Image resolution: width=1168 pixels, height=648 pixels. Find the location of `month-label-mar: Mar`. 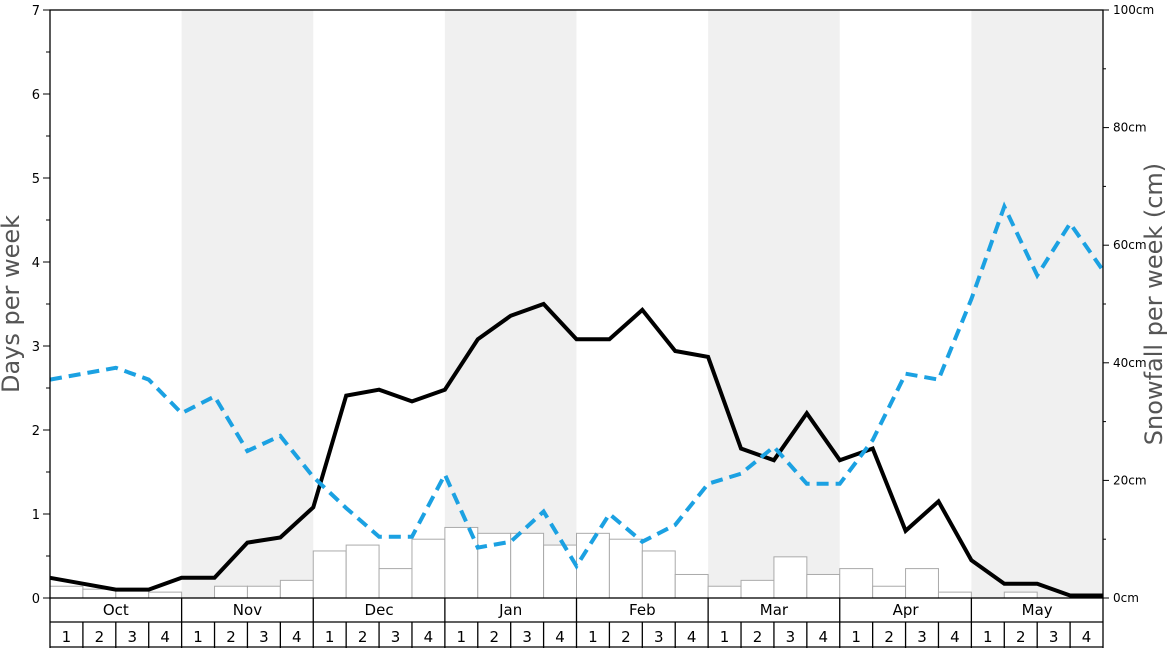

month-label-mar: Mar is located at coordinates (774, 610).